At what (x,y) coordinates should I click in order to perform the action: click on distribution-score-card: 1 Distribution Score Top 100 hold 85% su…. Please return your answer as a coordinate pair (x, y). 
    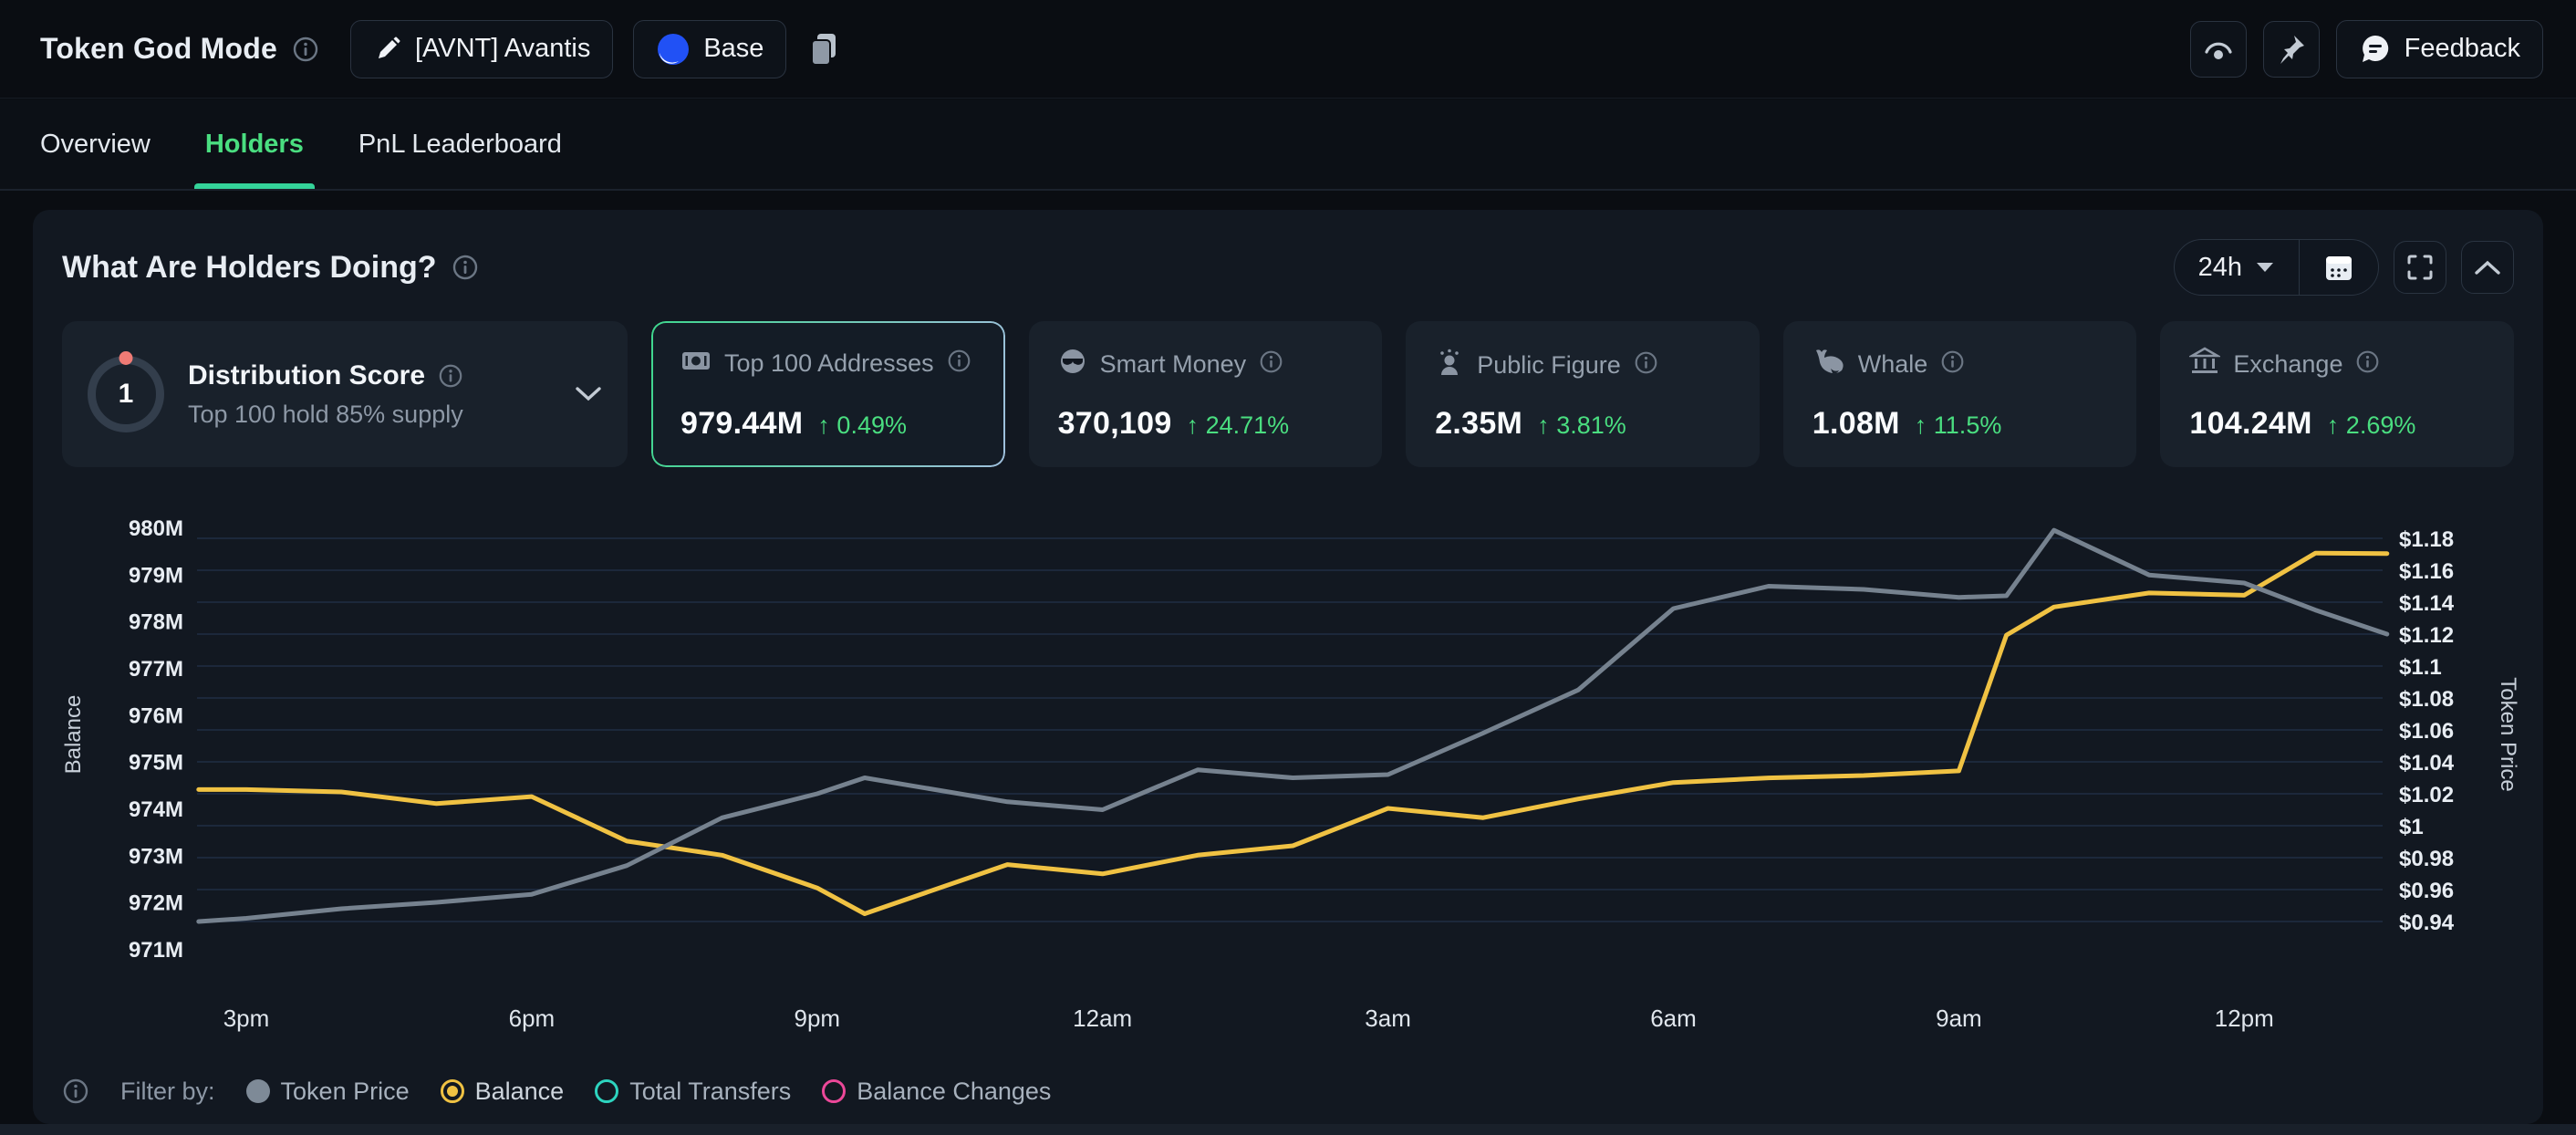
    Looking at the image, I should click on (345, 394).